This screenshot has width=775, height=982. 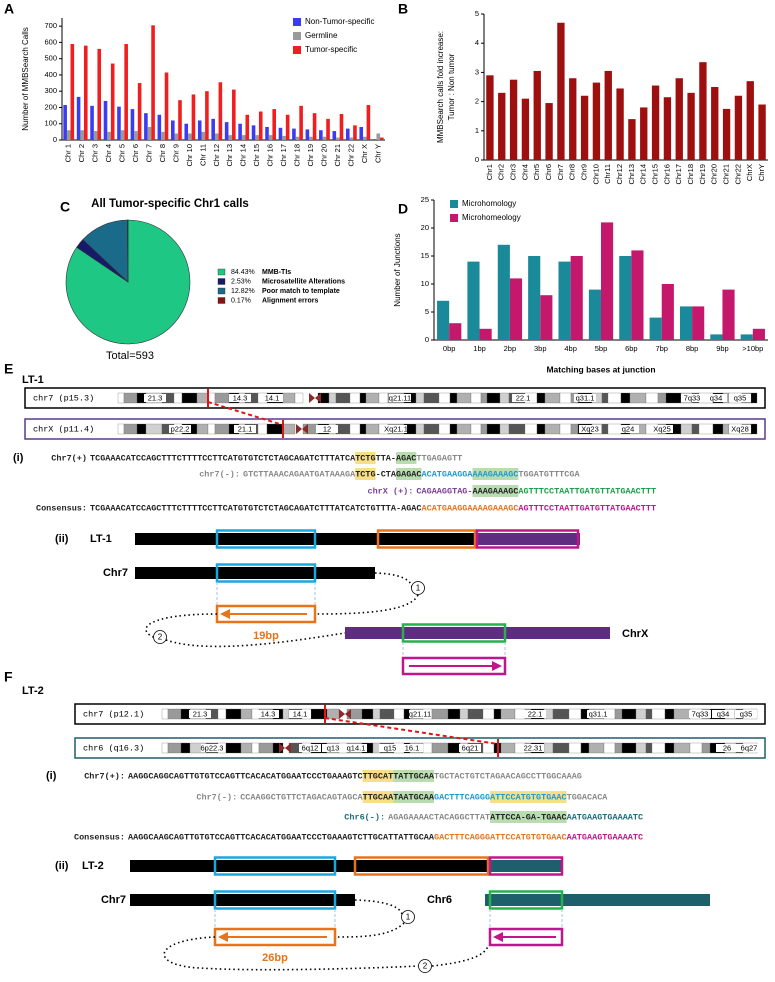 What do you see at coordinates (240, 397) in the screenshot?
I see `band-label: 14.3` at bounding box center [240, 397].